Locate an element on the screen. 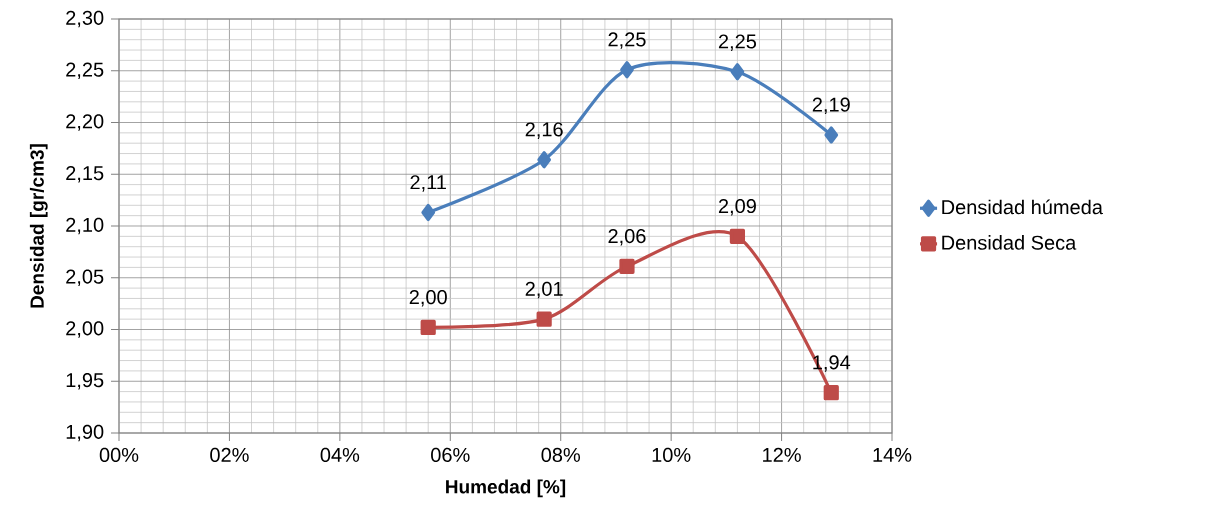 The height and width of the screenshot is (520, 1221). y-tick-label: 2,20 is located at coordinates (85, 122).